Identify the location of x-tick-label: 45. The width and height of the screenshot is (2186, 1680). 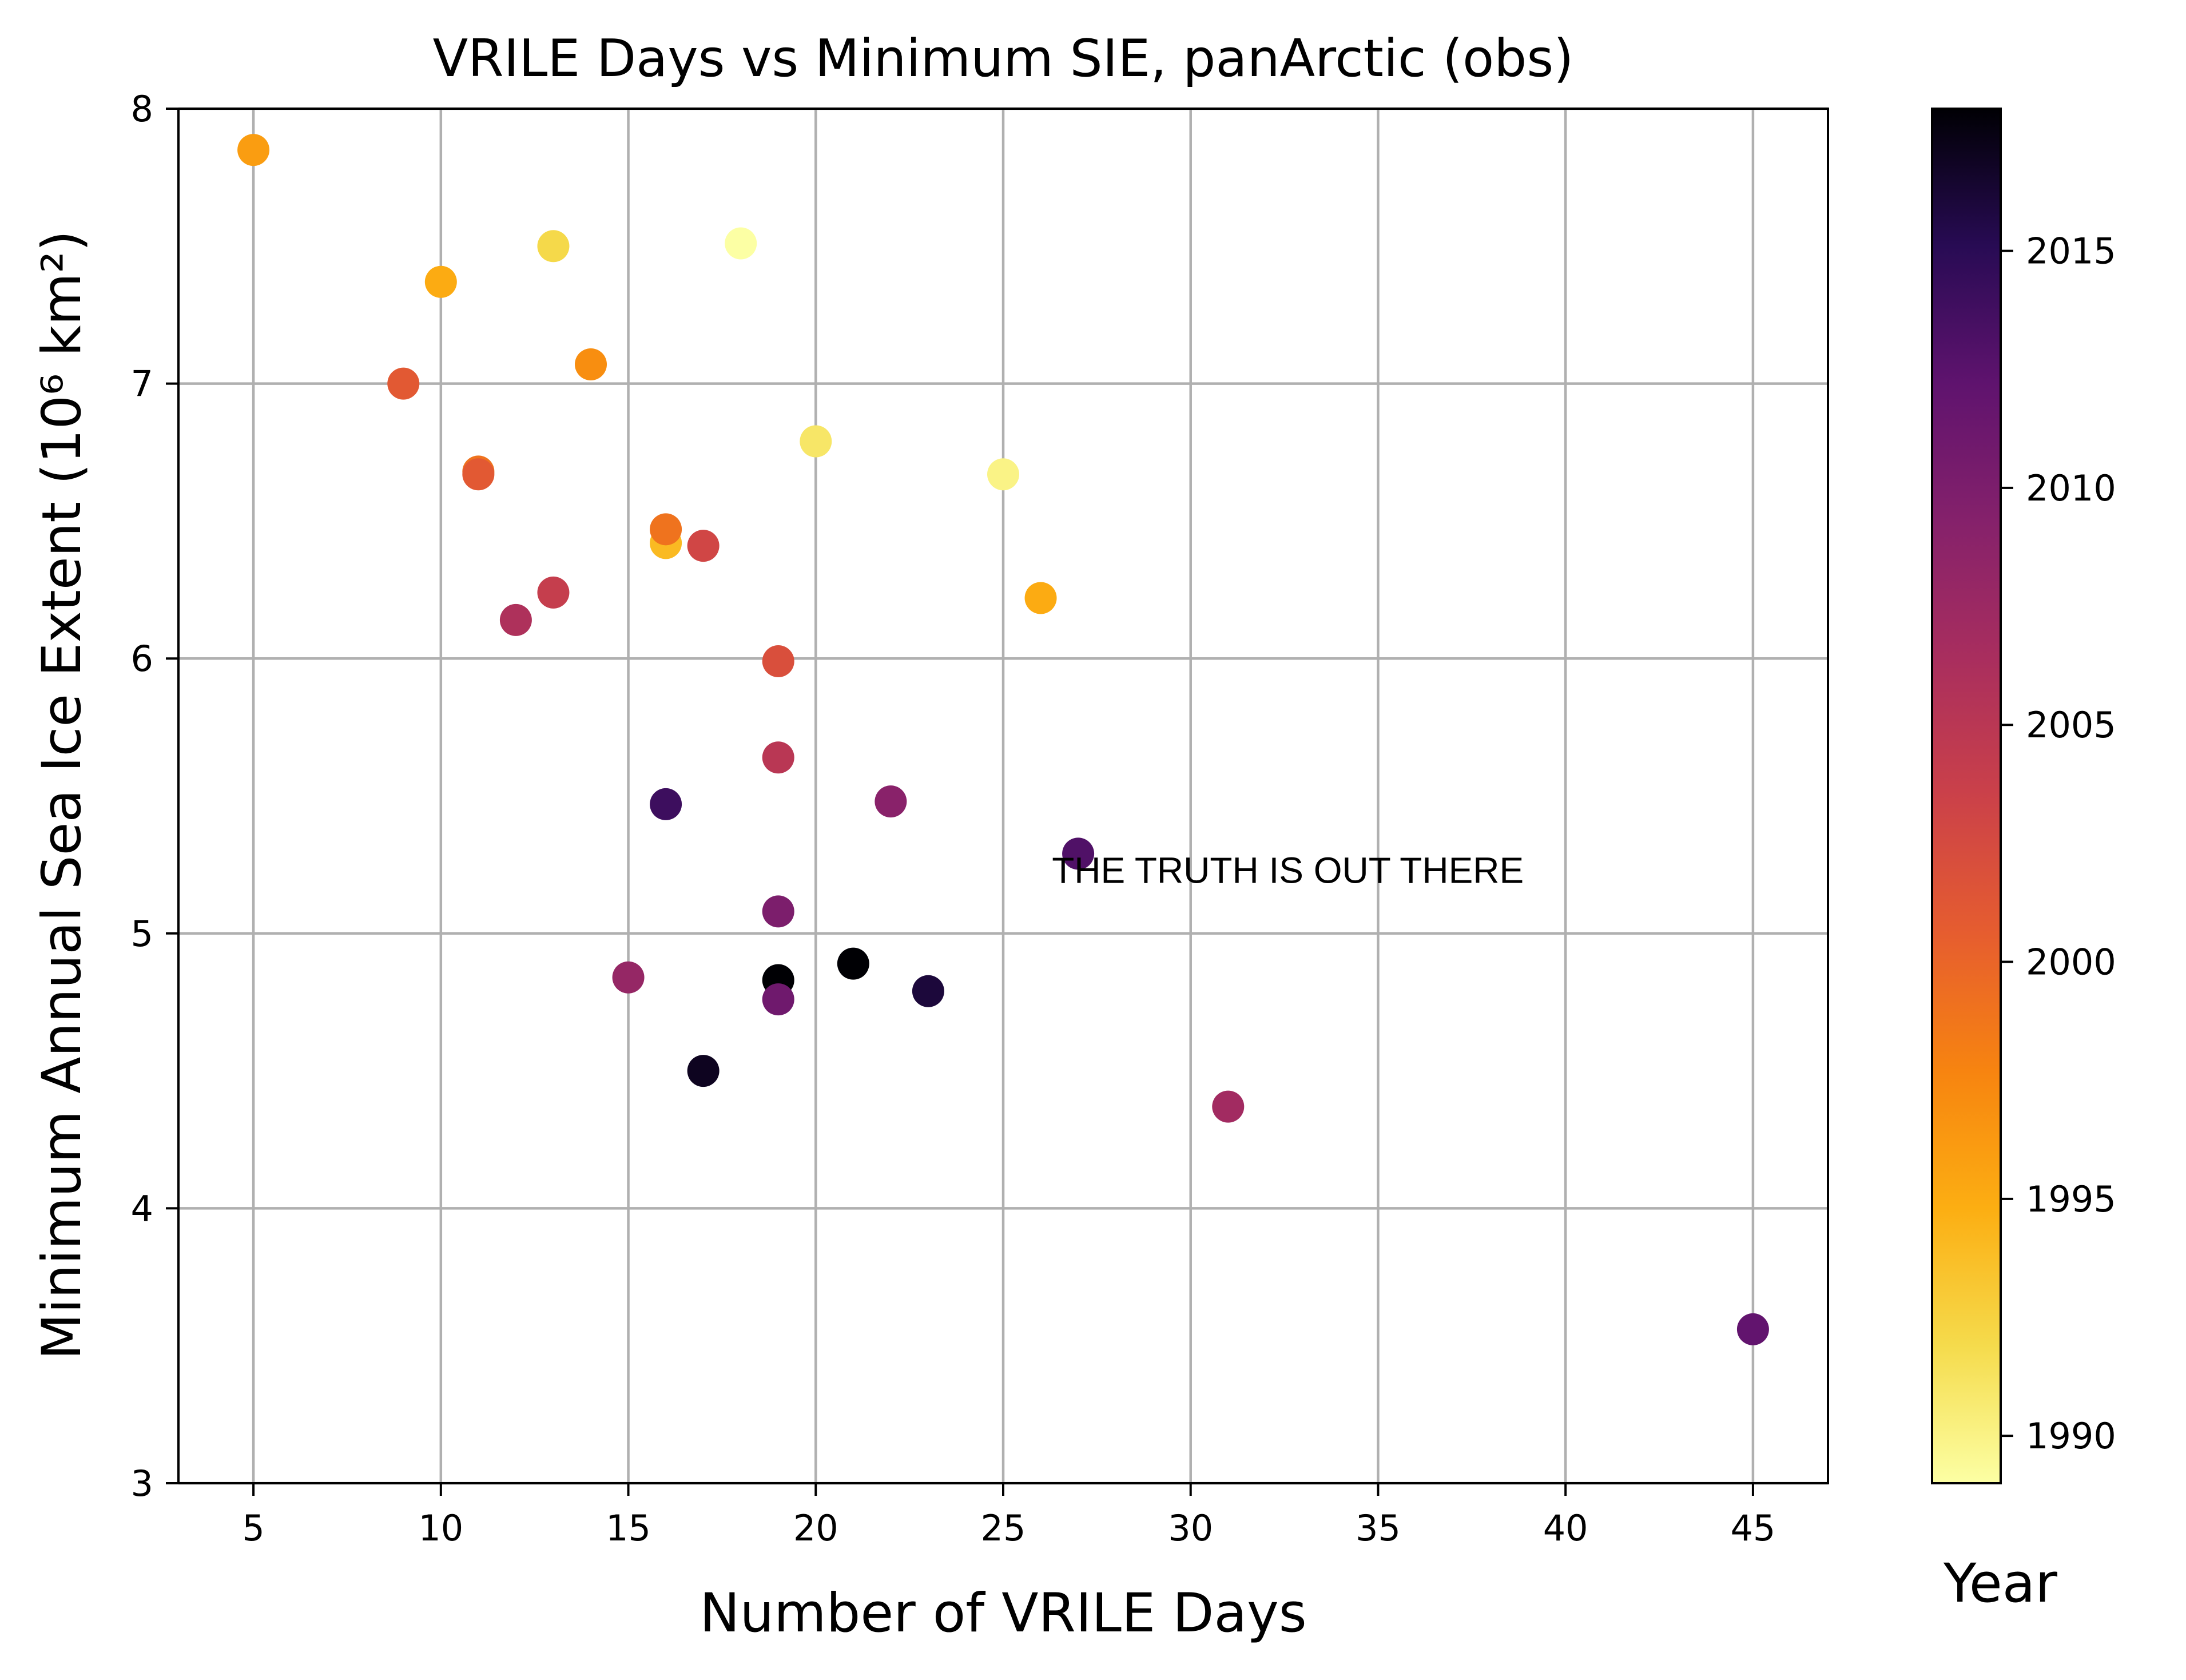
(1752, 1528).